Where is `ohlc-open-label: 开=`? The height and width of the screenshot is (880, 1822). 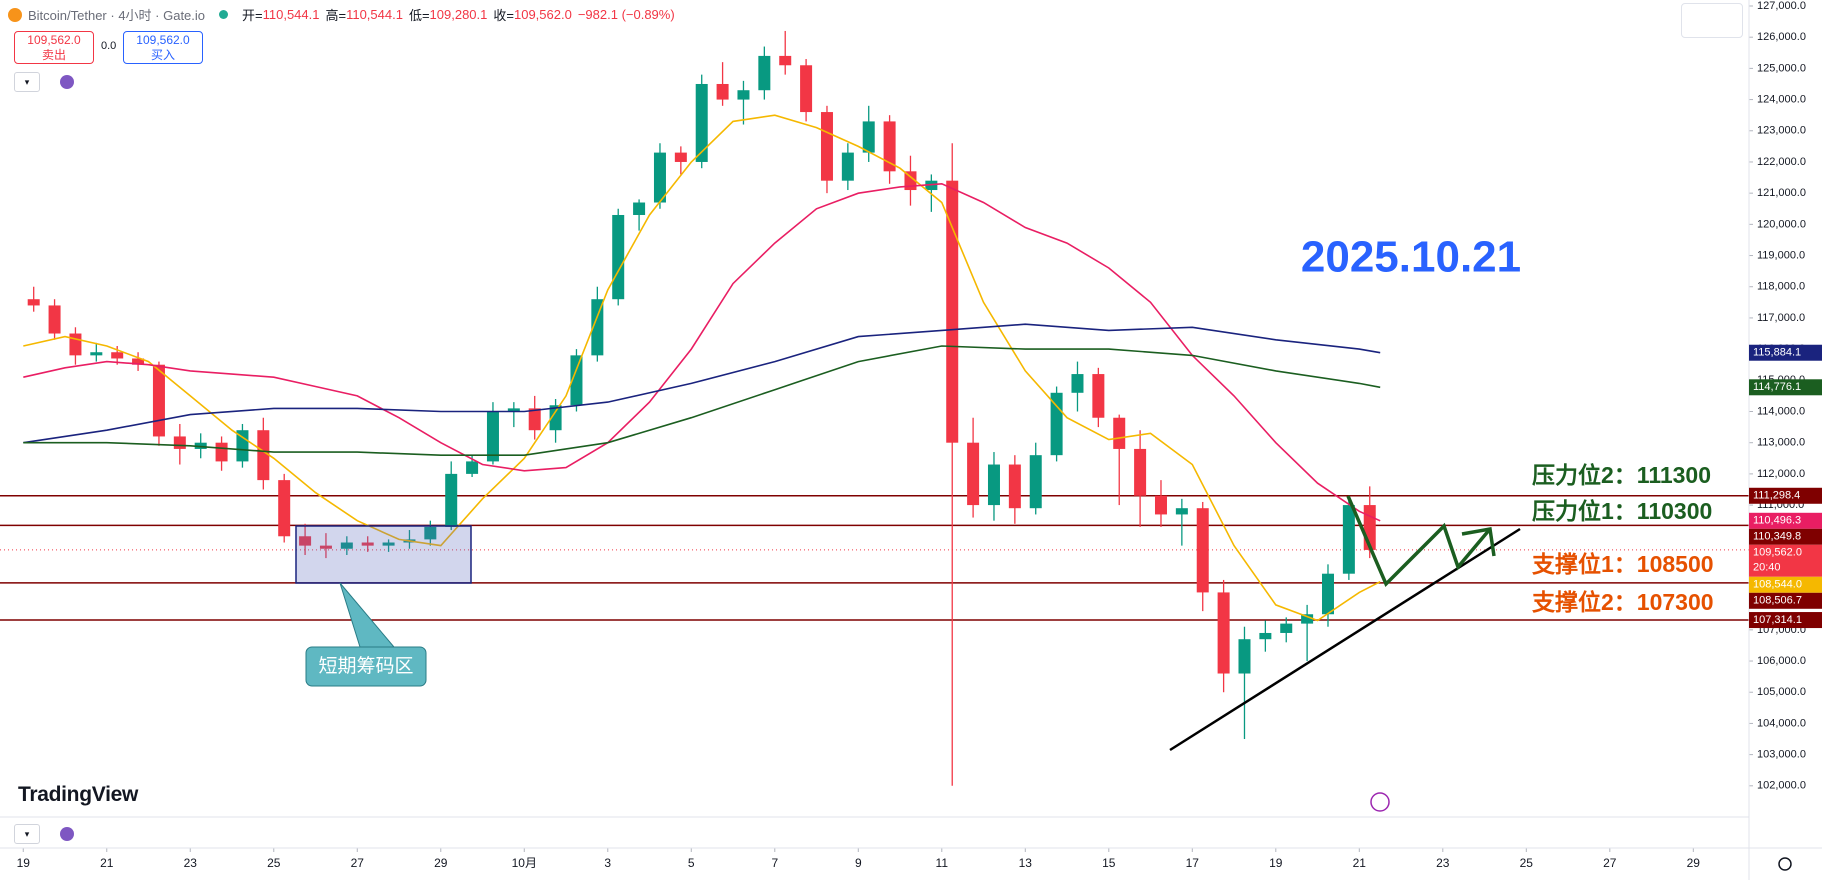
ohlc-open-label: 开= is located at coordinates (252, 15).